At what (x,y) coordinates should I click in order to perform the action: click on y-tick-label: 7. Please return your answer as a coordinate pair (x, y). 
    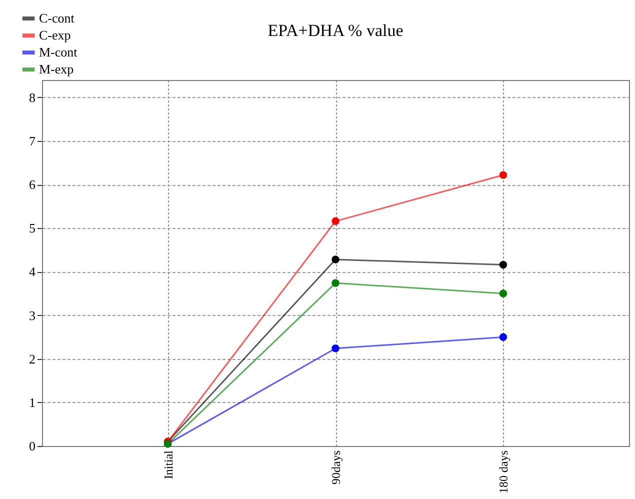
    Looking at the image, I should click on (32, 141).